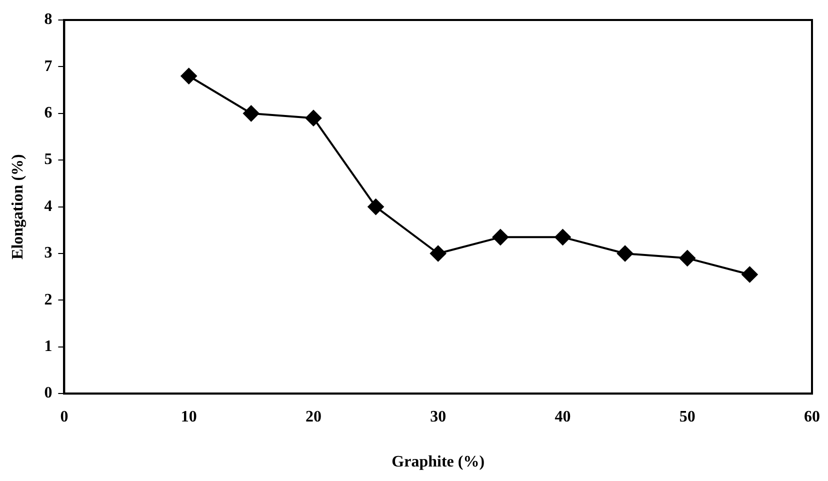 The width and height of the screenshot is (828, 481). Describe the element at coordinates (188, 417) in the screenshot. I see `x-tick-label: 10` at that location.